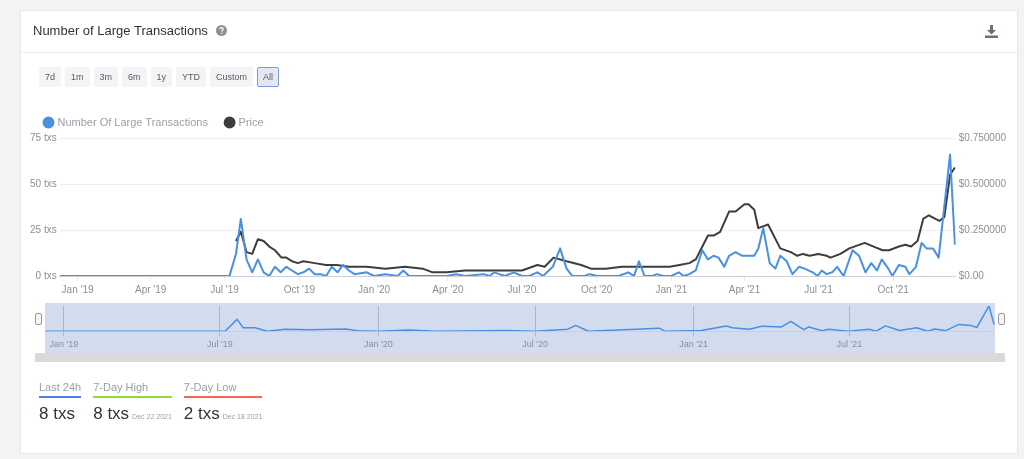  Describe the element at coordinates (120, 30) in the screenshot. I see `chart-title: Number of Large Transactions` at that location.